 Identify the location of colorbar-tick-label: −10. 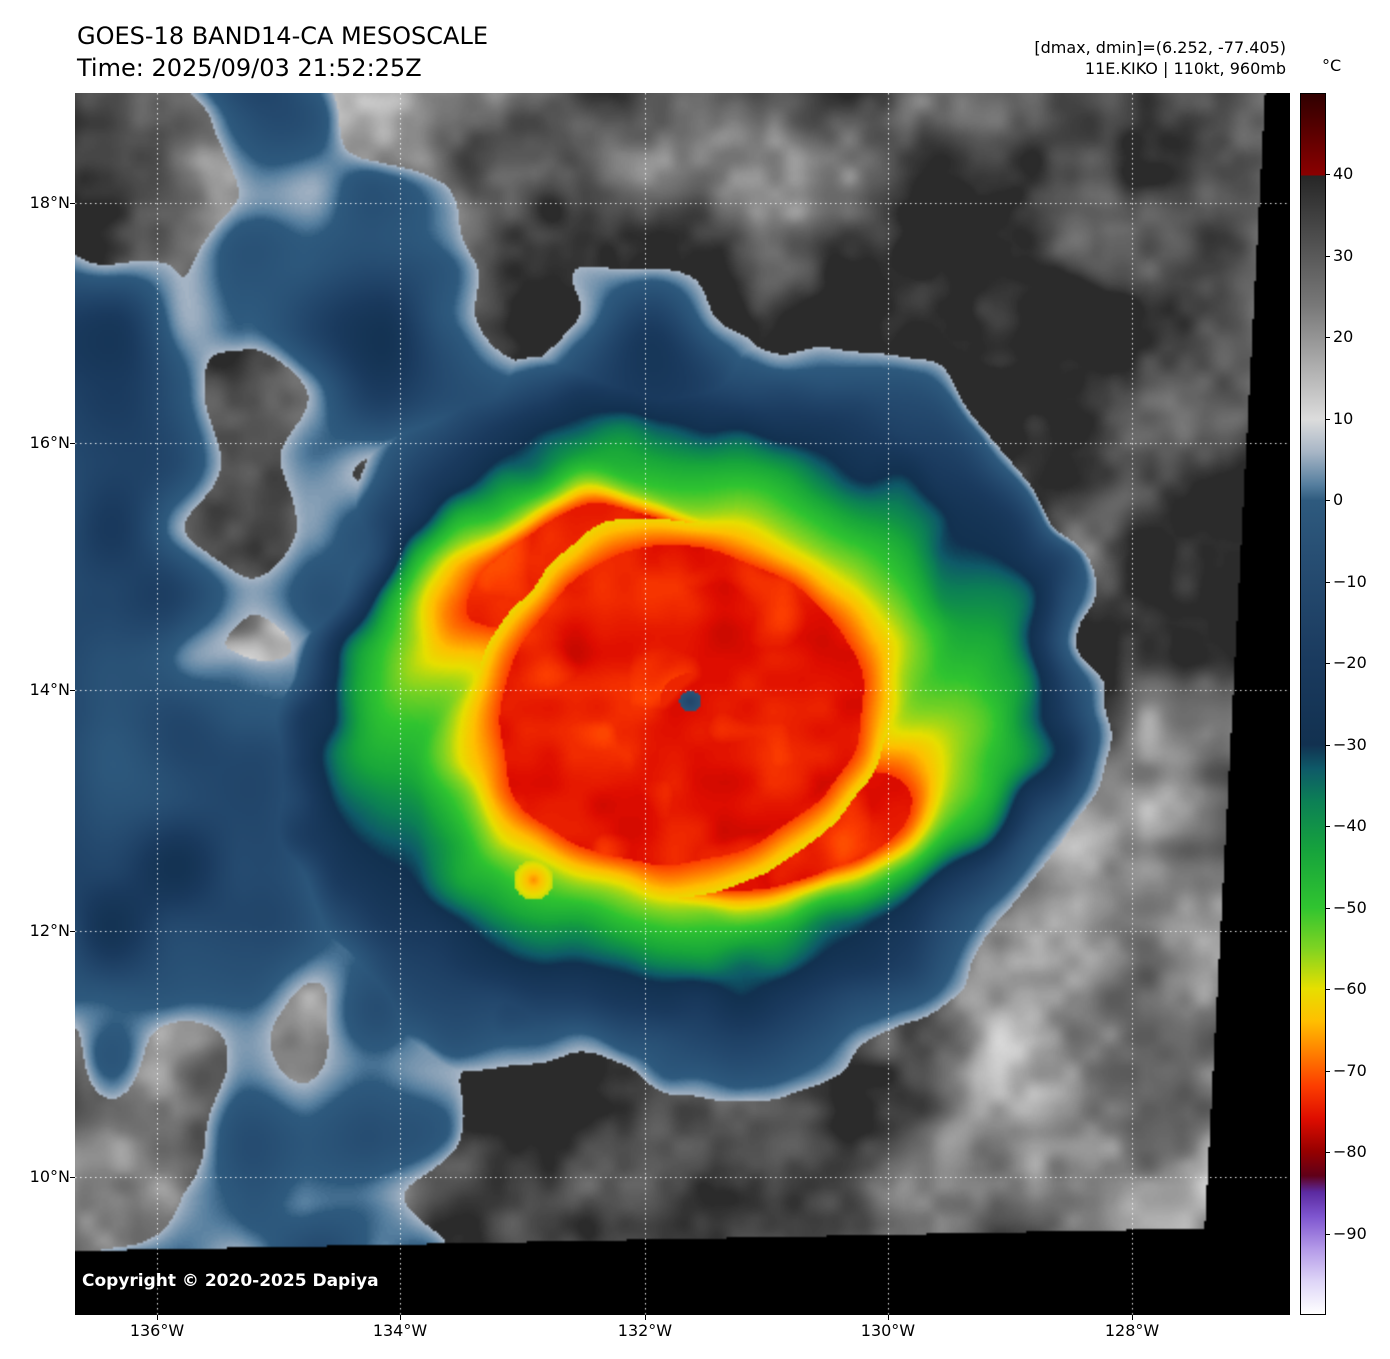
(1350, 581).